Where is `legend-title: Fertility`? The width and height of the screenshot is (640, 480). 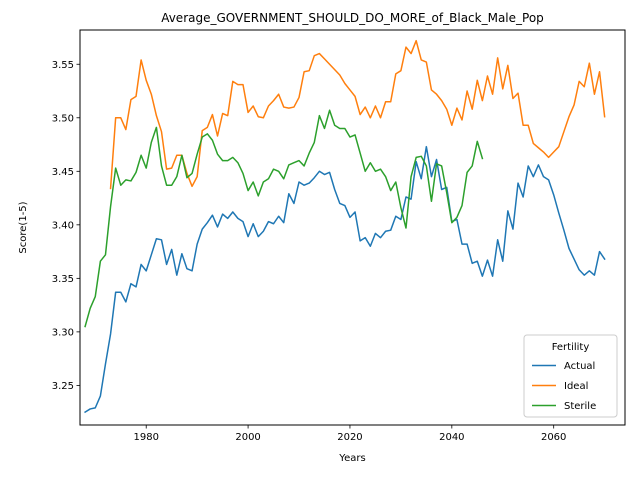
legend-title: Fertility is located at coordinates (571, 347).